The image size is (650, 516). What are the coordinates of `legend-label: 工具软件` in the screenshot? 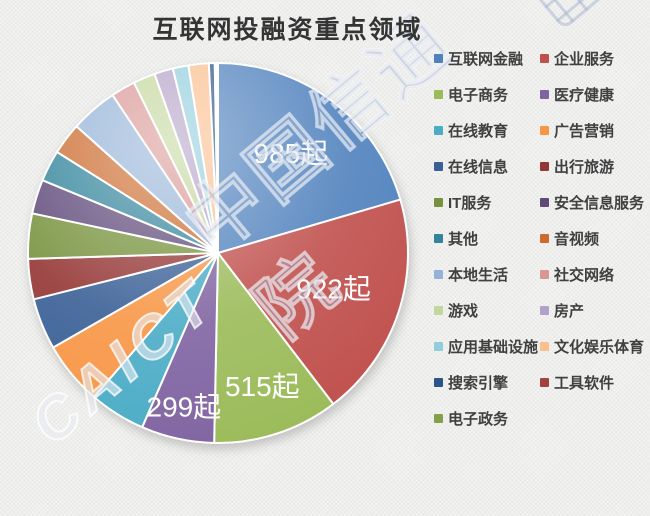 It's located at (584, 383).